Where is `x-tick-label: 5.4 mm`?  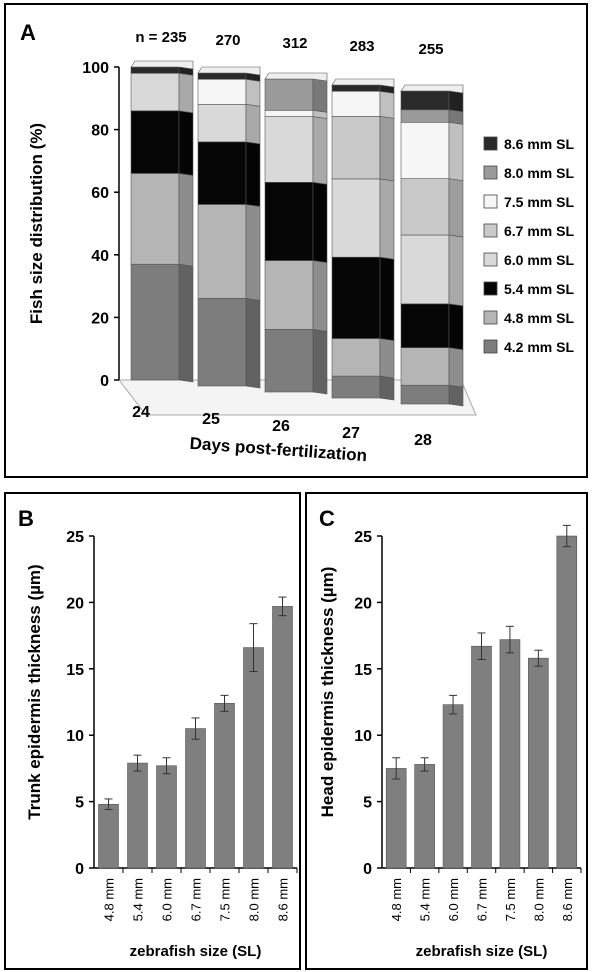 x-tick-label: 5.4 mm is located at coordinates (138, 899).